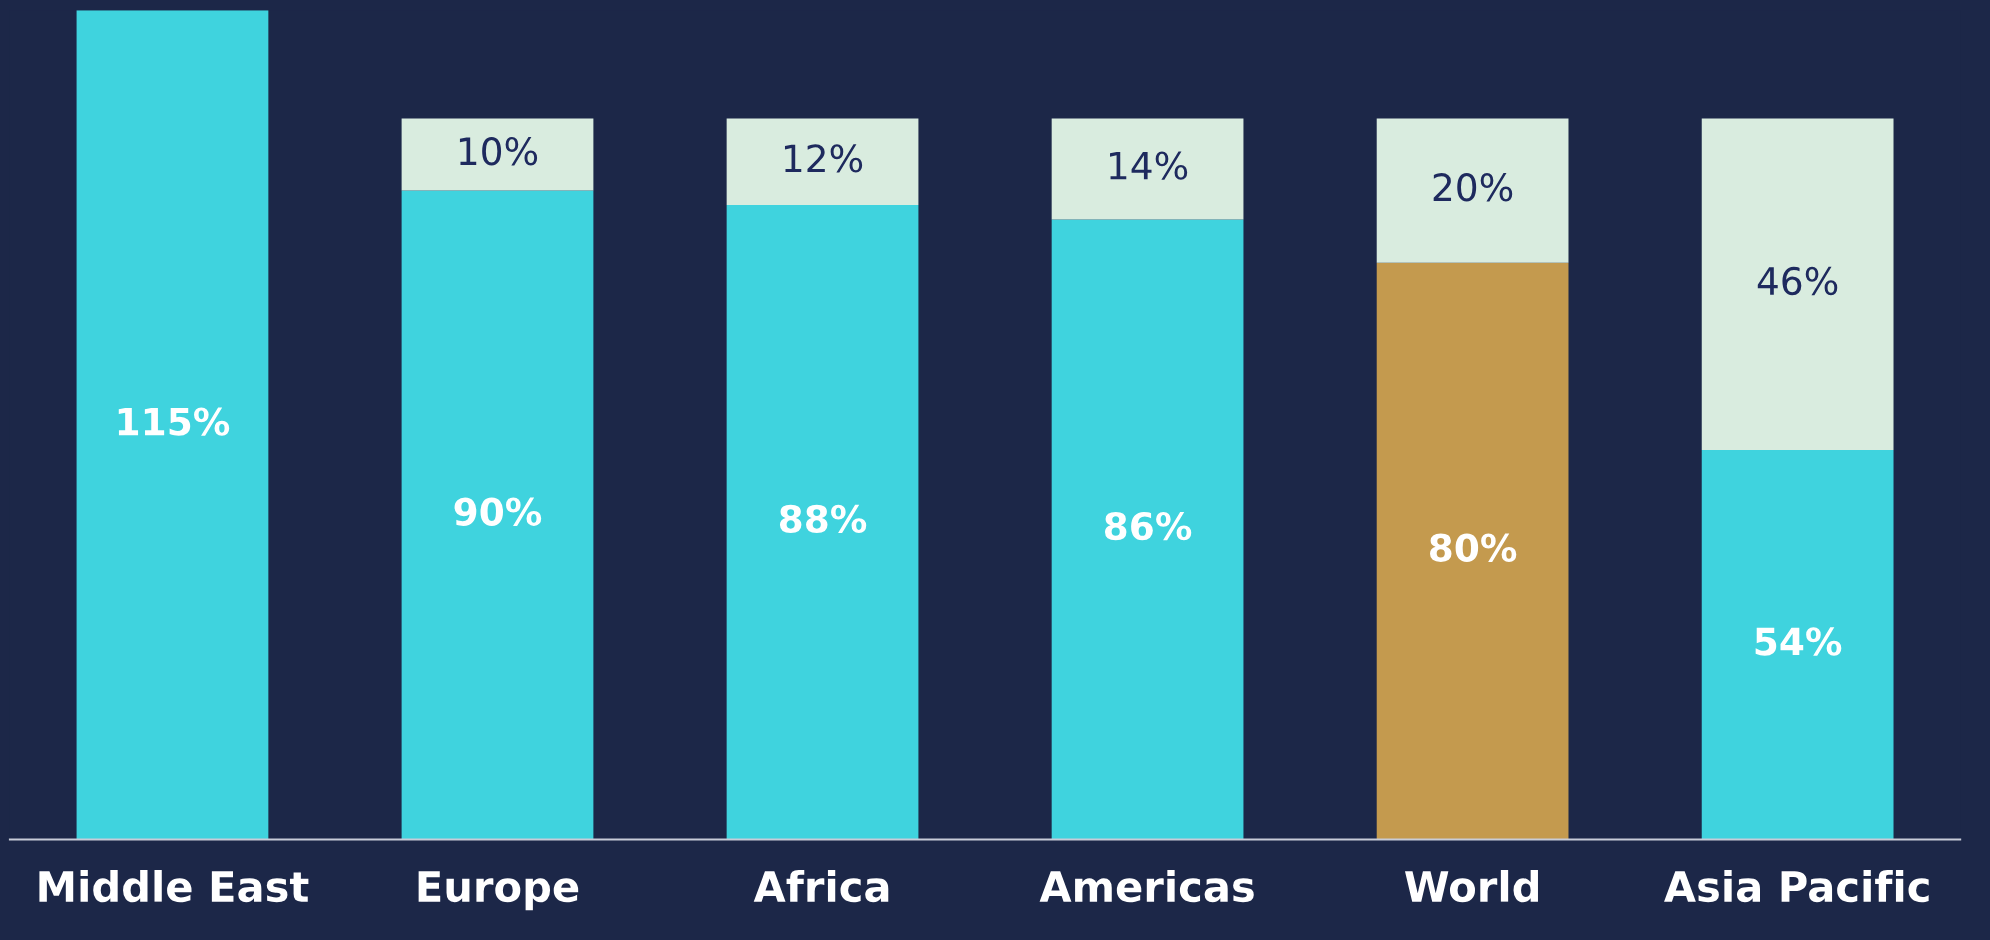  I want to click on data-label: 12%, so click(823, 158).